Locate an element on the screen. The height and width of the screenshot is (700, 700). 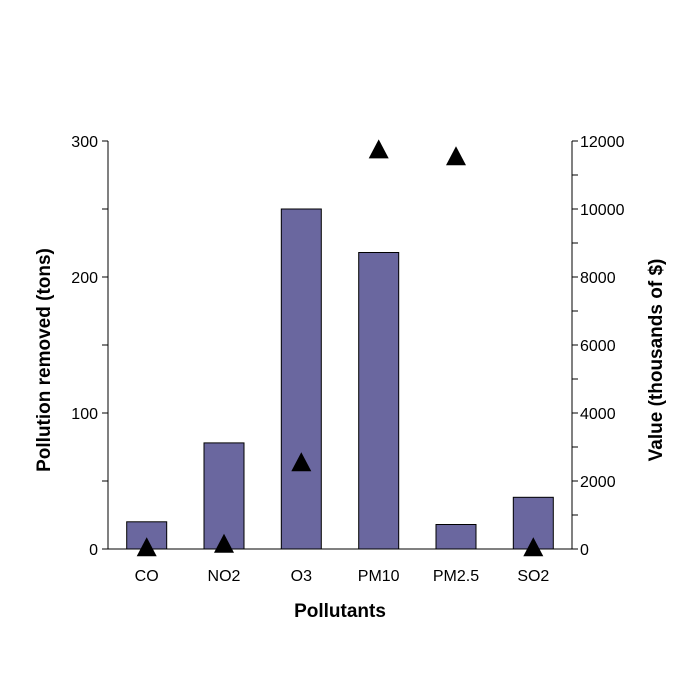
x-tick-label: PM2.5 is located at coordinates (456, 576).